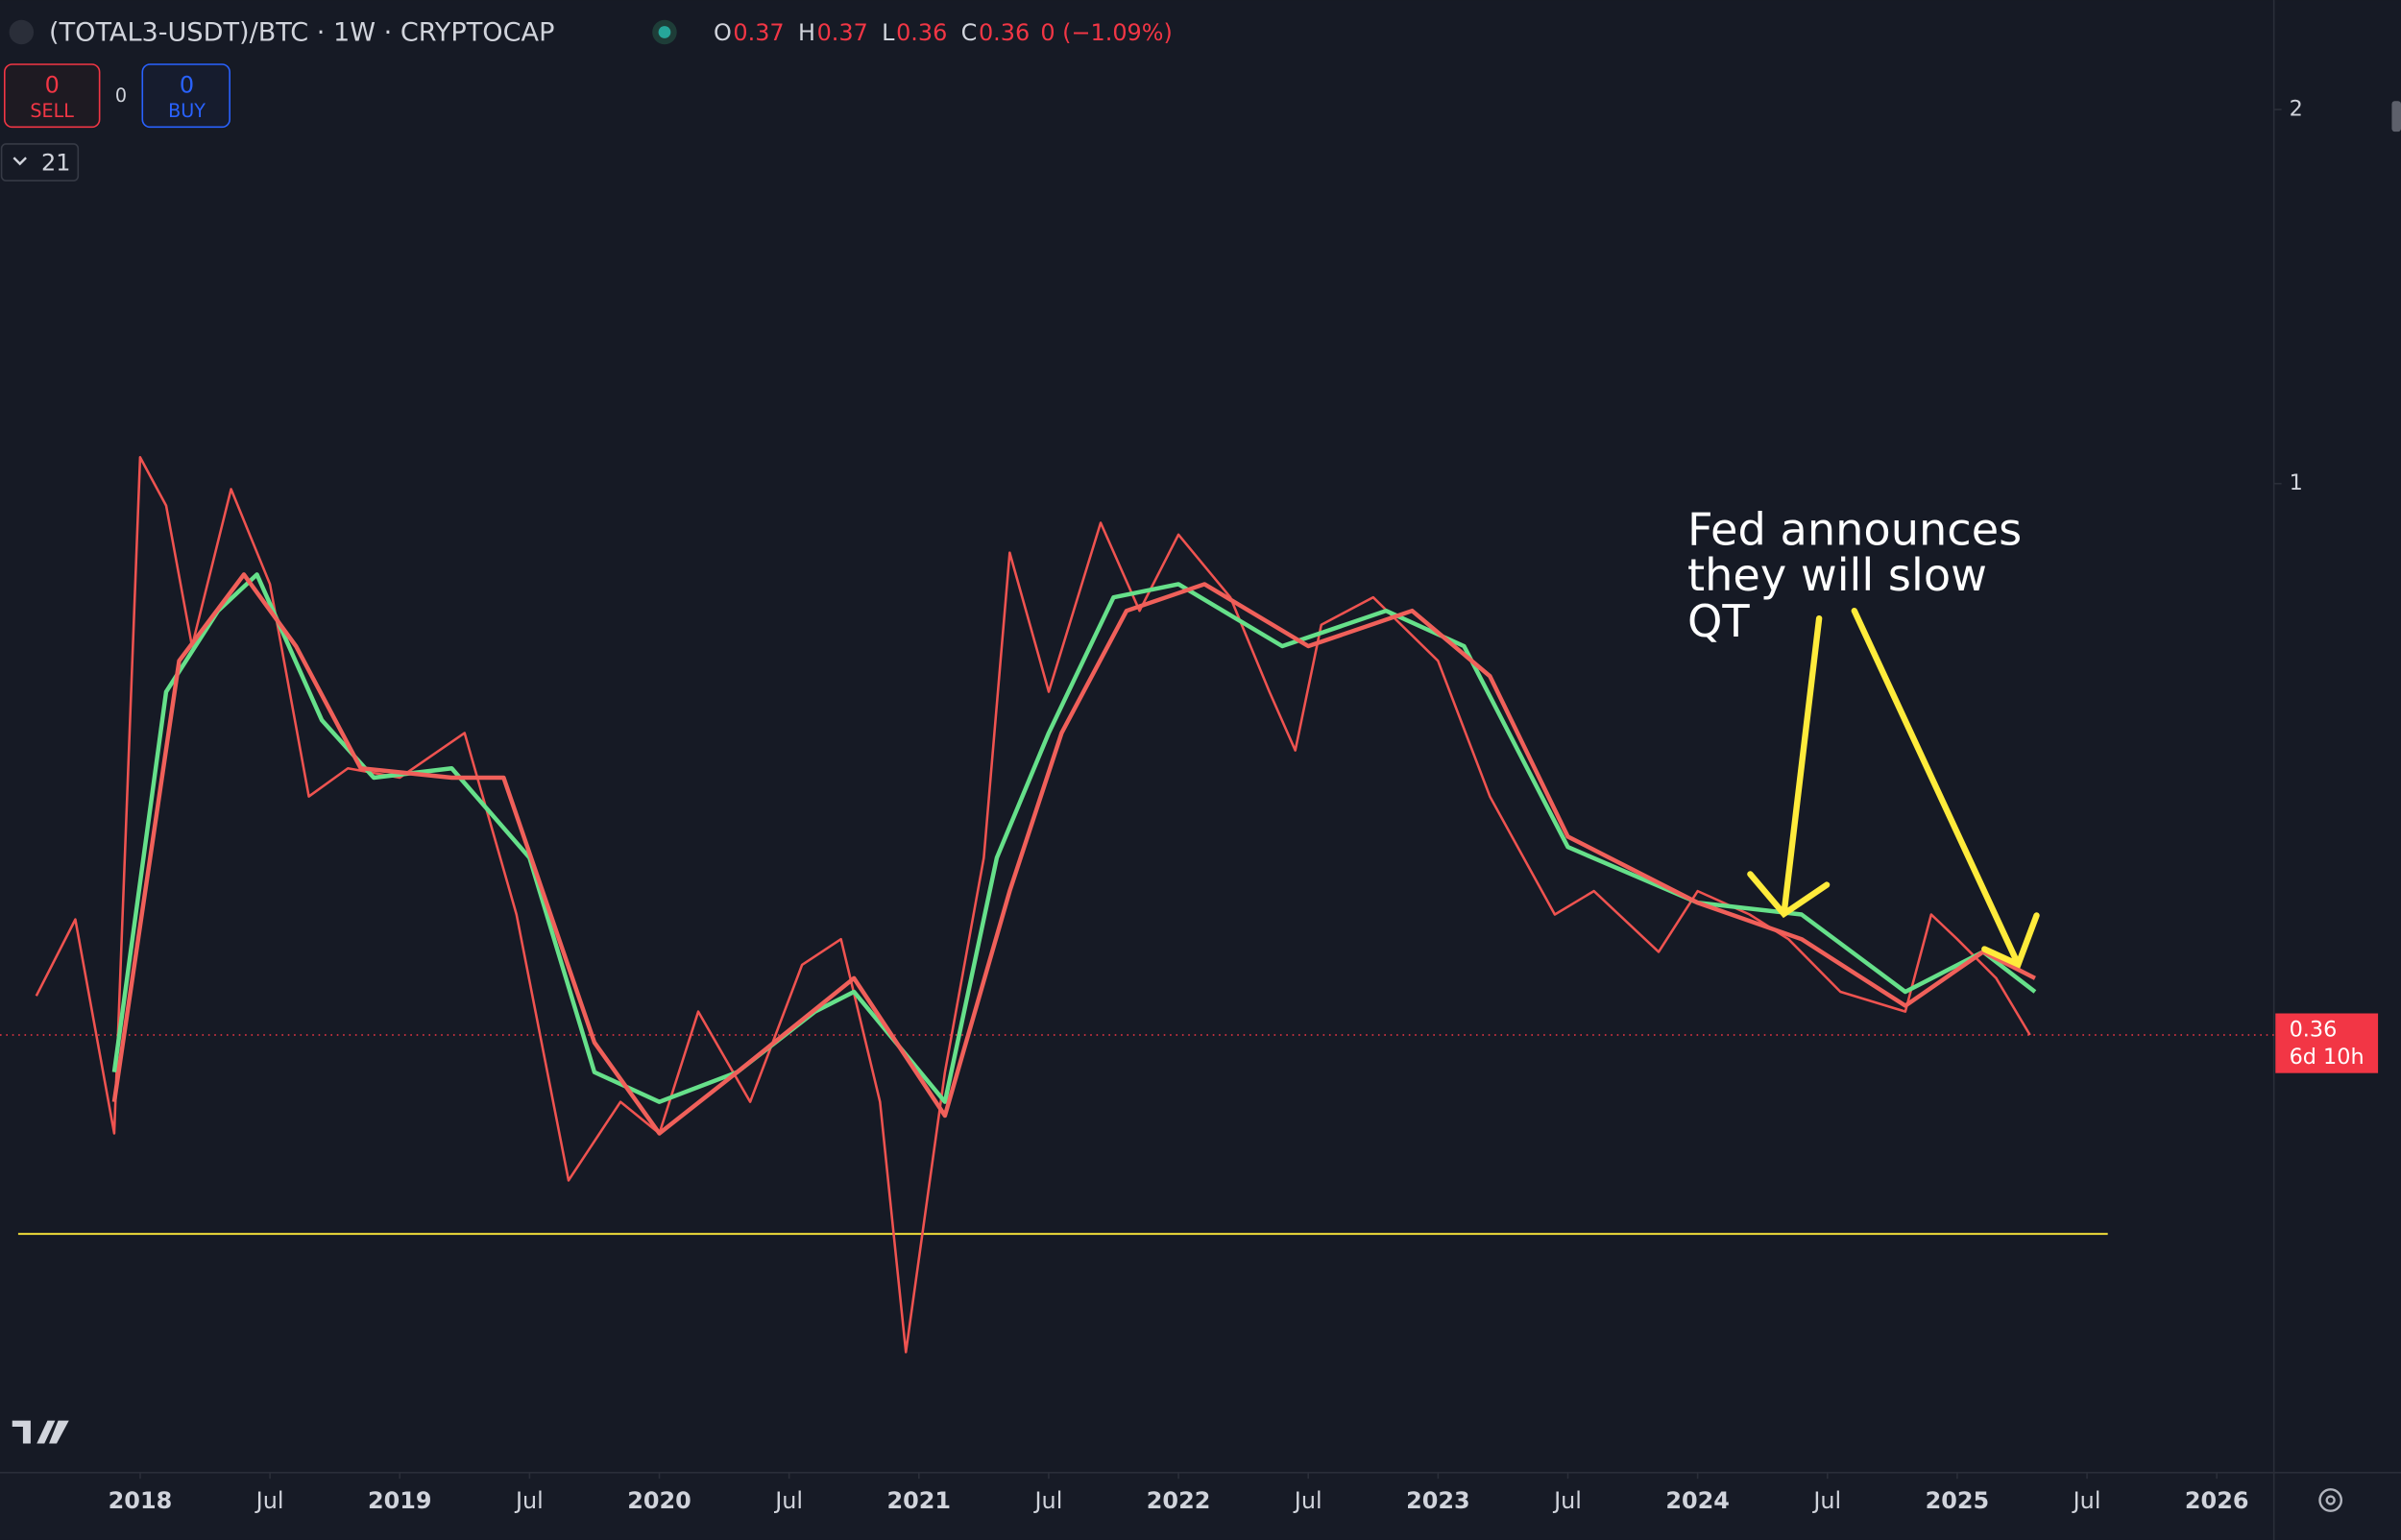  I want to click on sell-button, so click(52, 96).